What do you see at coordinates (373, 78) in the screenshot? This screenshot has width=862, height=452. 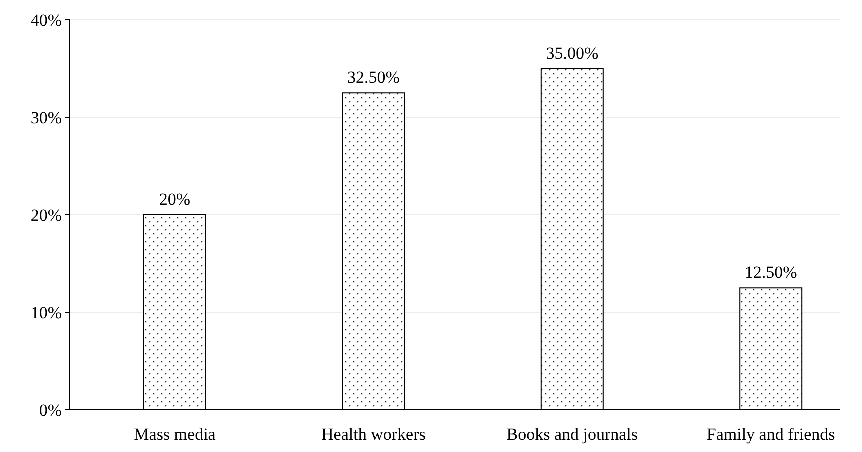 I see `data-label: 32.50%` at bounding box center [373, 78].